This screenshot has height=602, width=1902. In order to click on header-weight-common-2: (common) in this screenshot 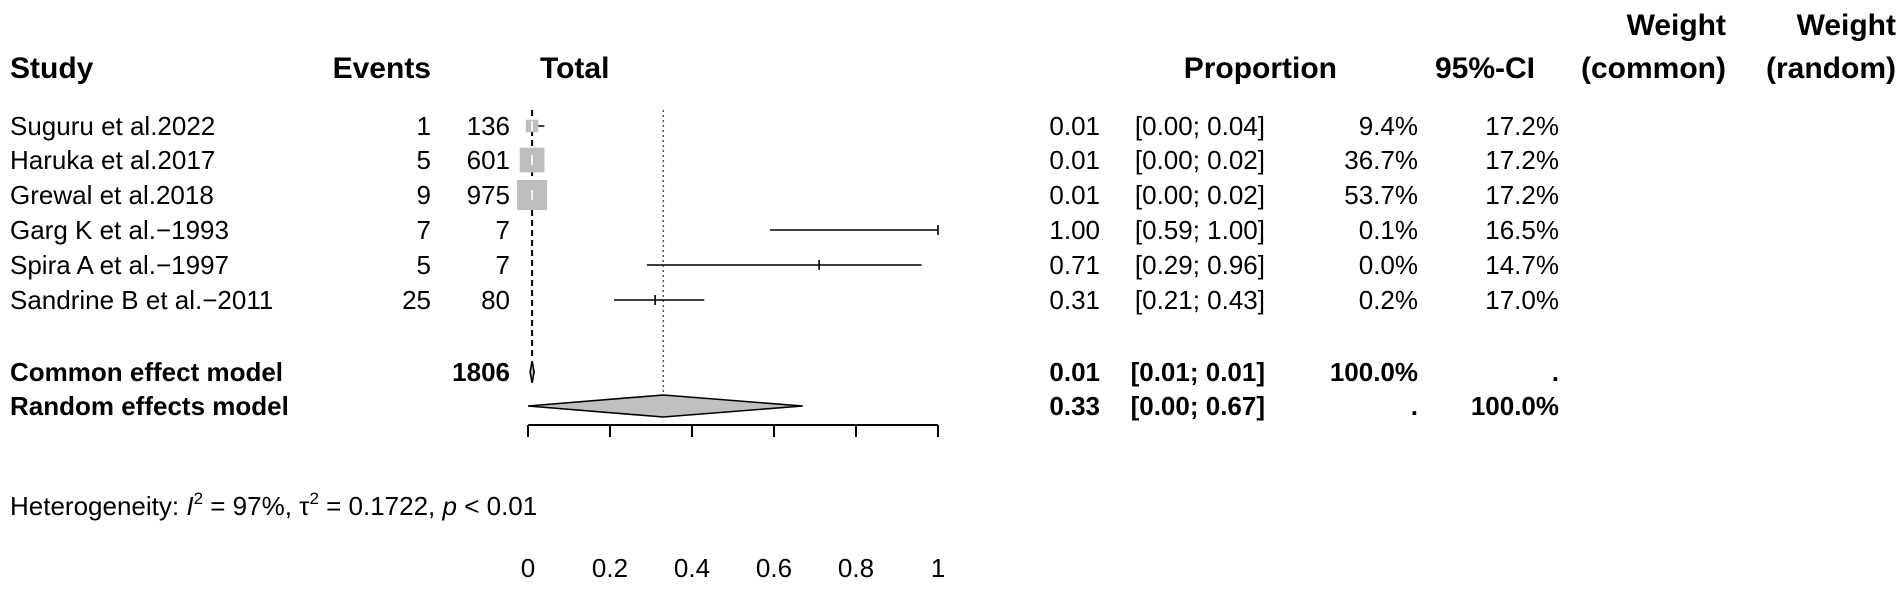, I will do `click(1653, 68)`.